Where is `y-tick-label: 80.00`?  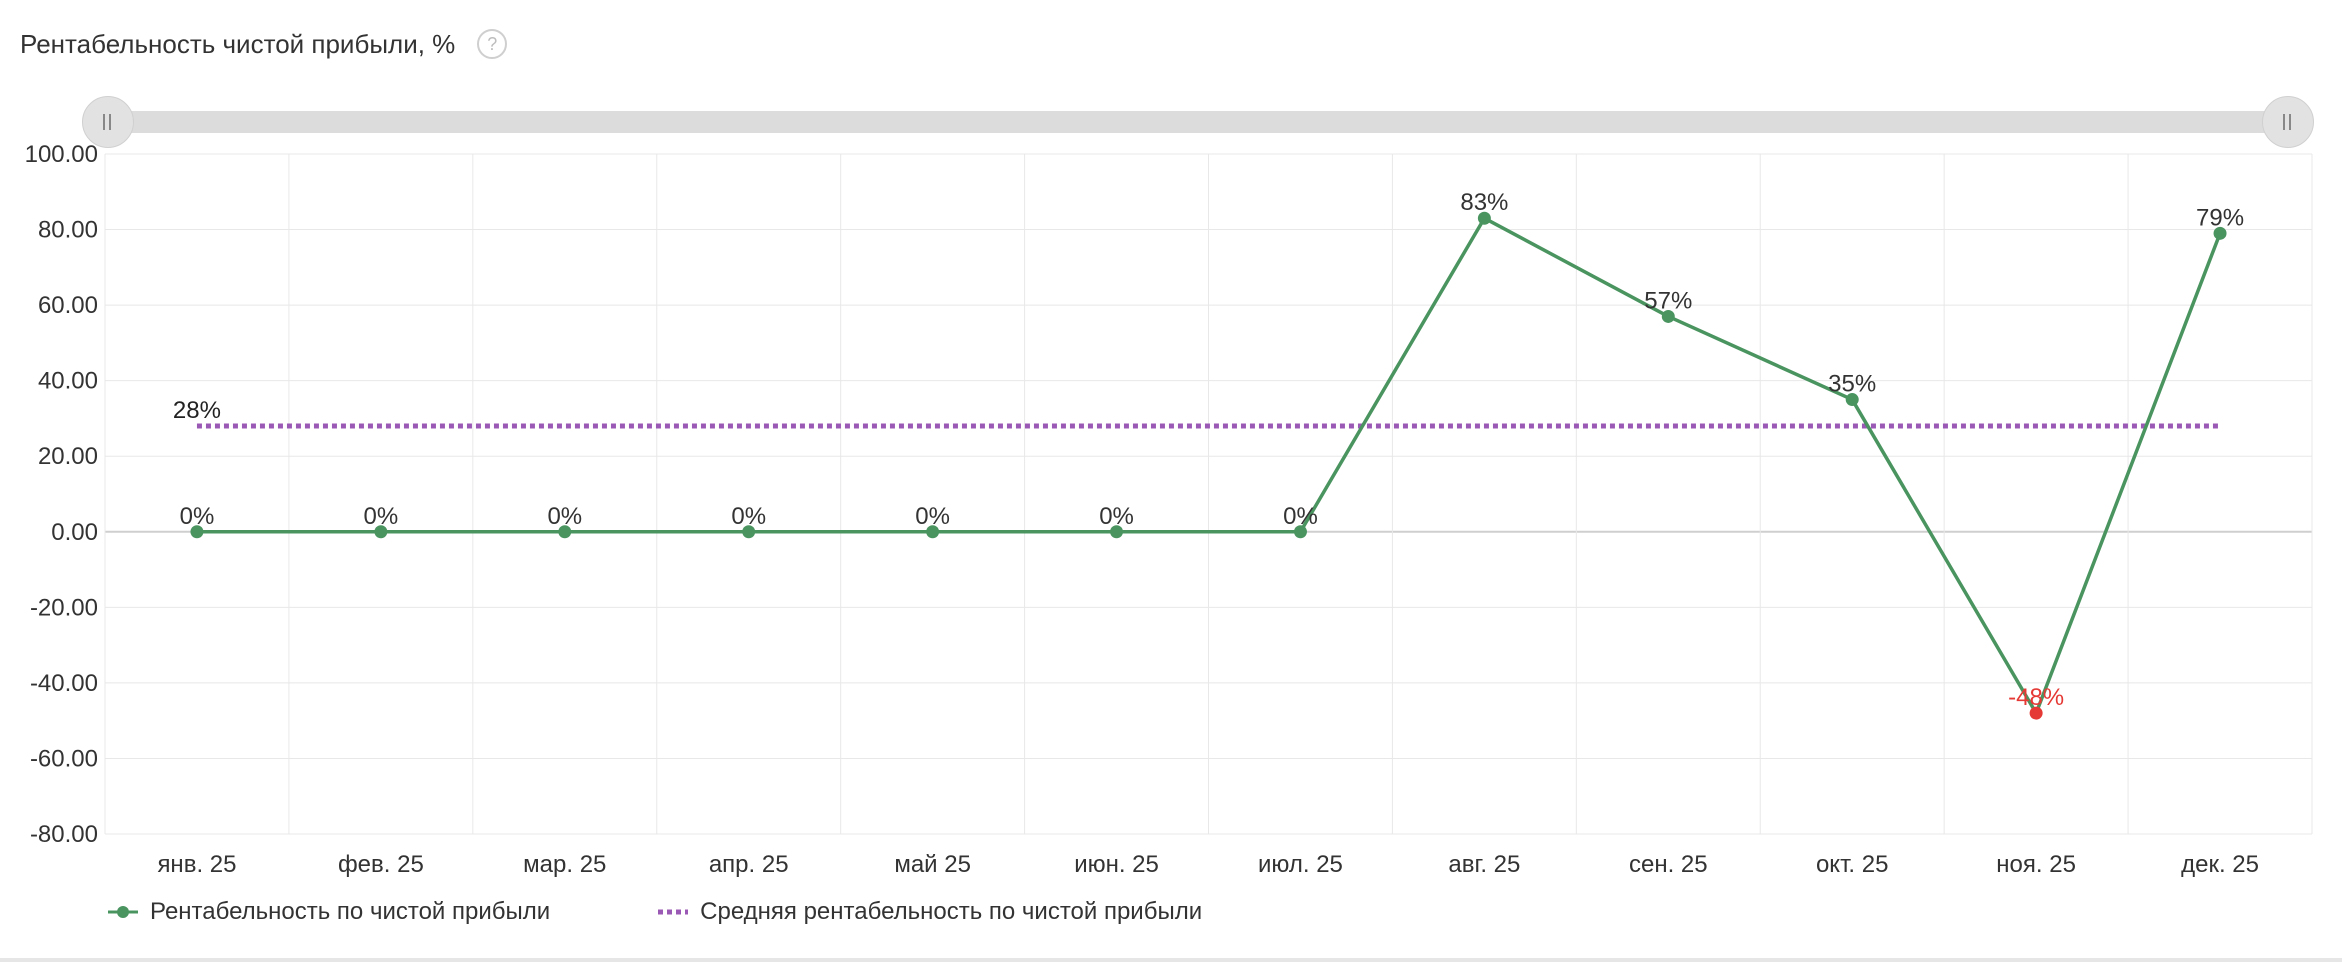 y-tick-label: 80.00 is located at coordinates (68, 230).